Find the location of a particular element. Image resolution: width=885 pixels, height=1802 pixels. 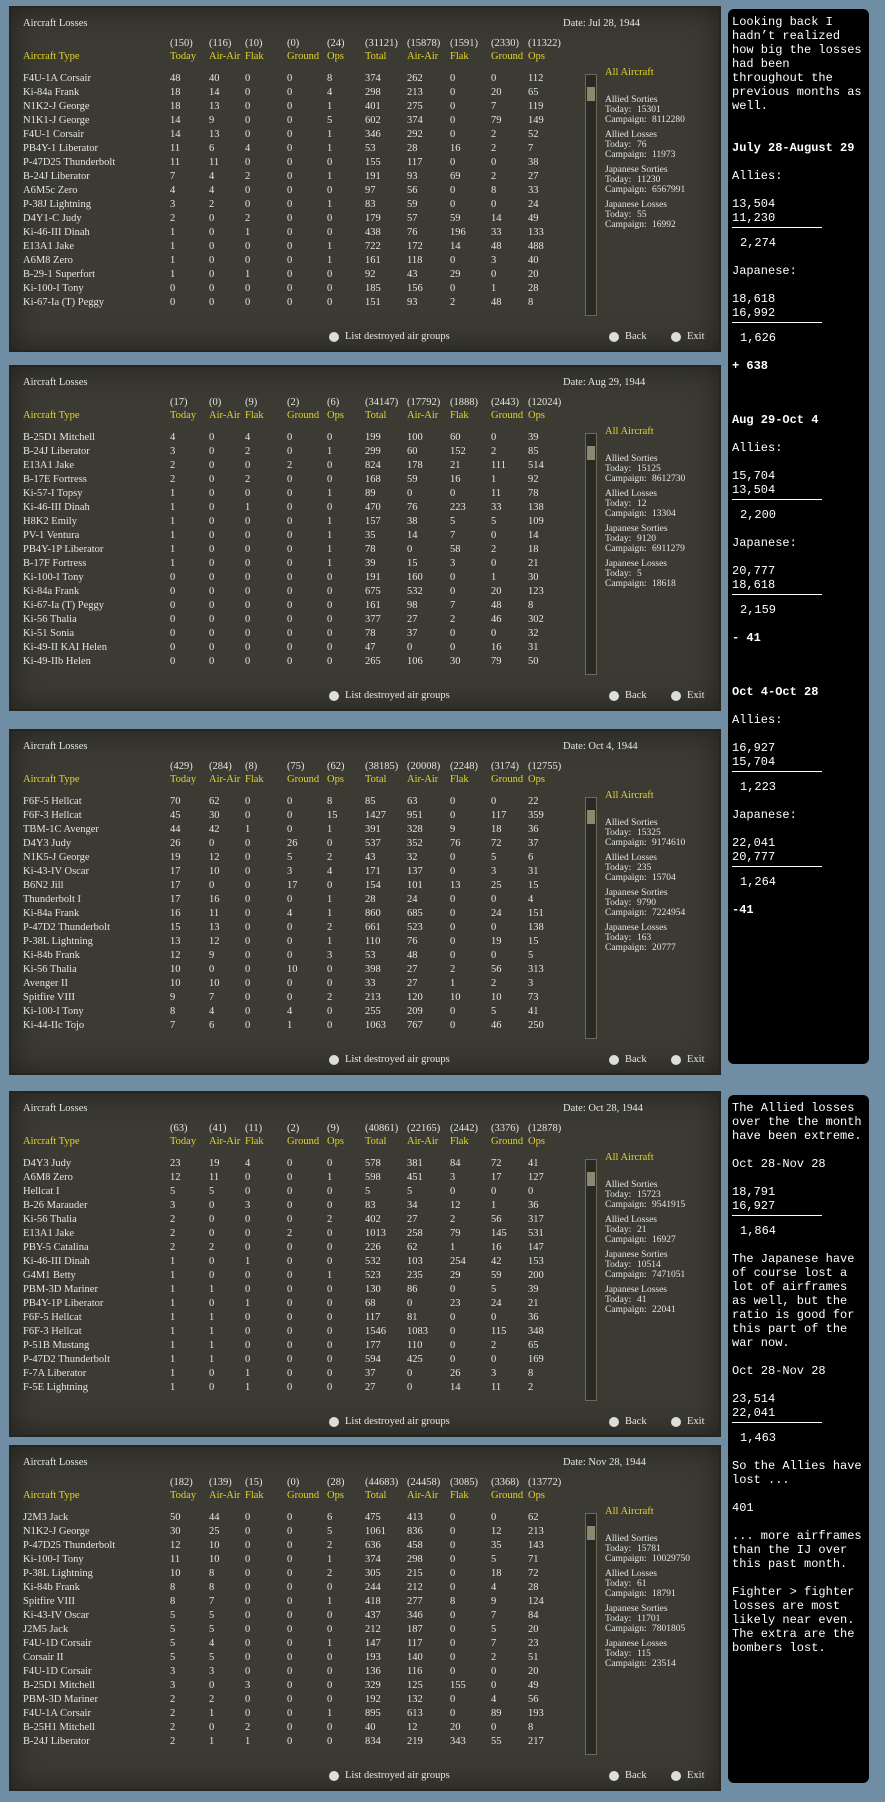

cell: 23 is located at coordinates (455, 1303).